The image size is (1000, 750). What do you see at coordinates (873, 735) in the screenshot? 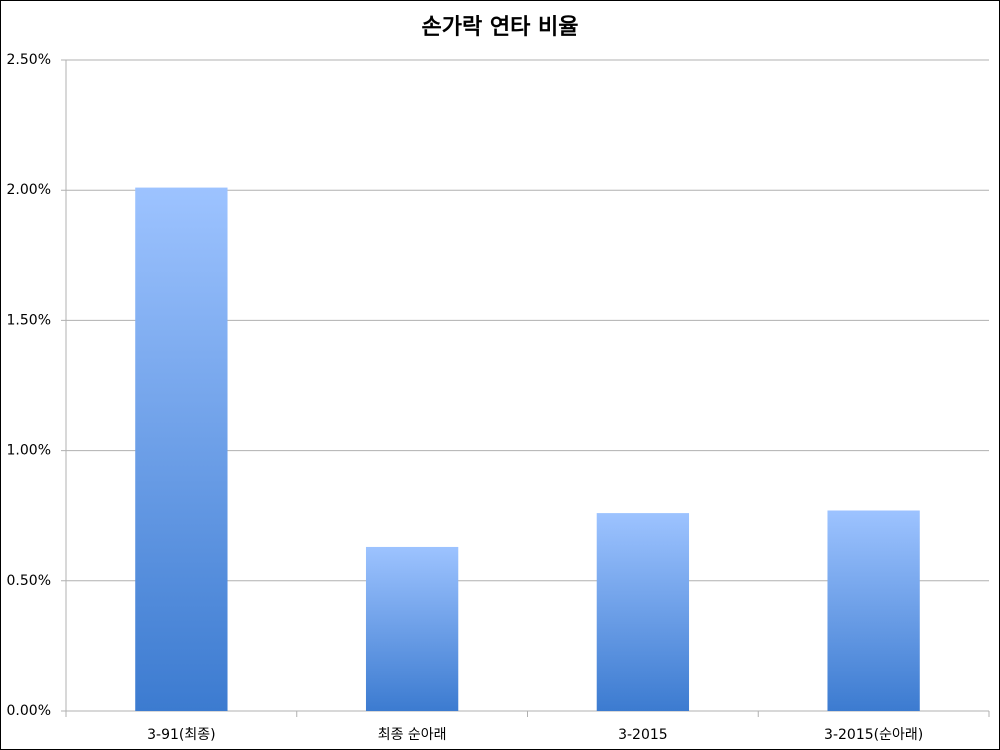
I see `x-tick-label: 3-2015(순아래)` at bounding box center [873, 735].